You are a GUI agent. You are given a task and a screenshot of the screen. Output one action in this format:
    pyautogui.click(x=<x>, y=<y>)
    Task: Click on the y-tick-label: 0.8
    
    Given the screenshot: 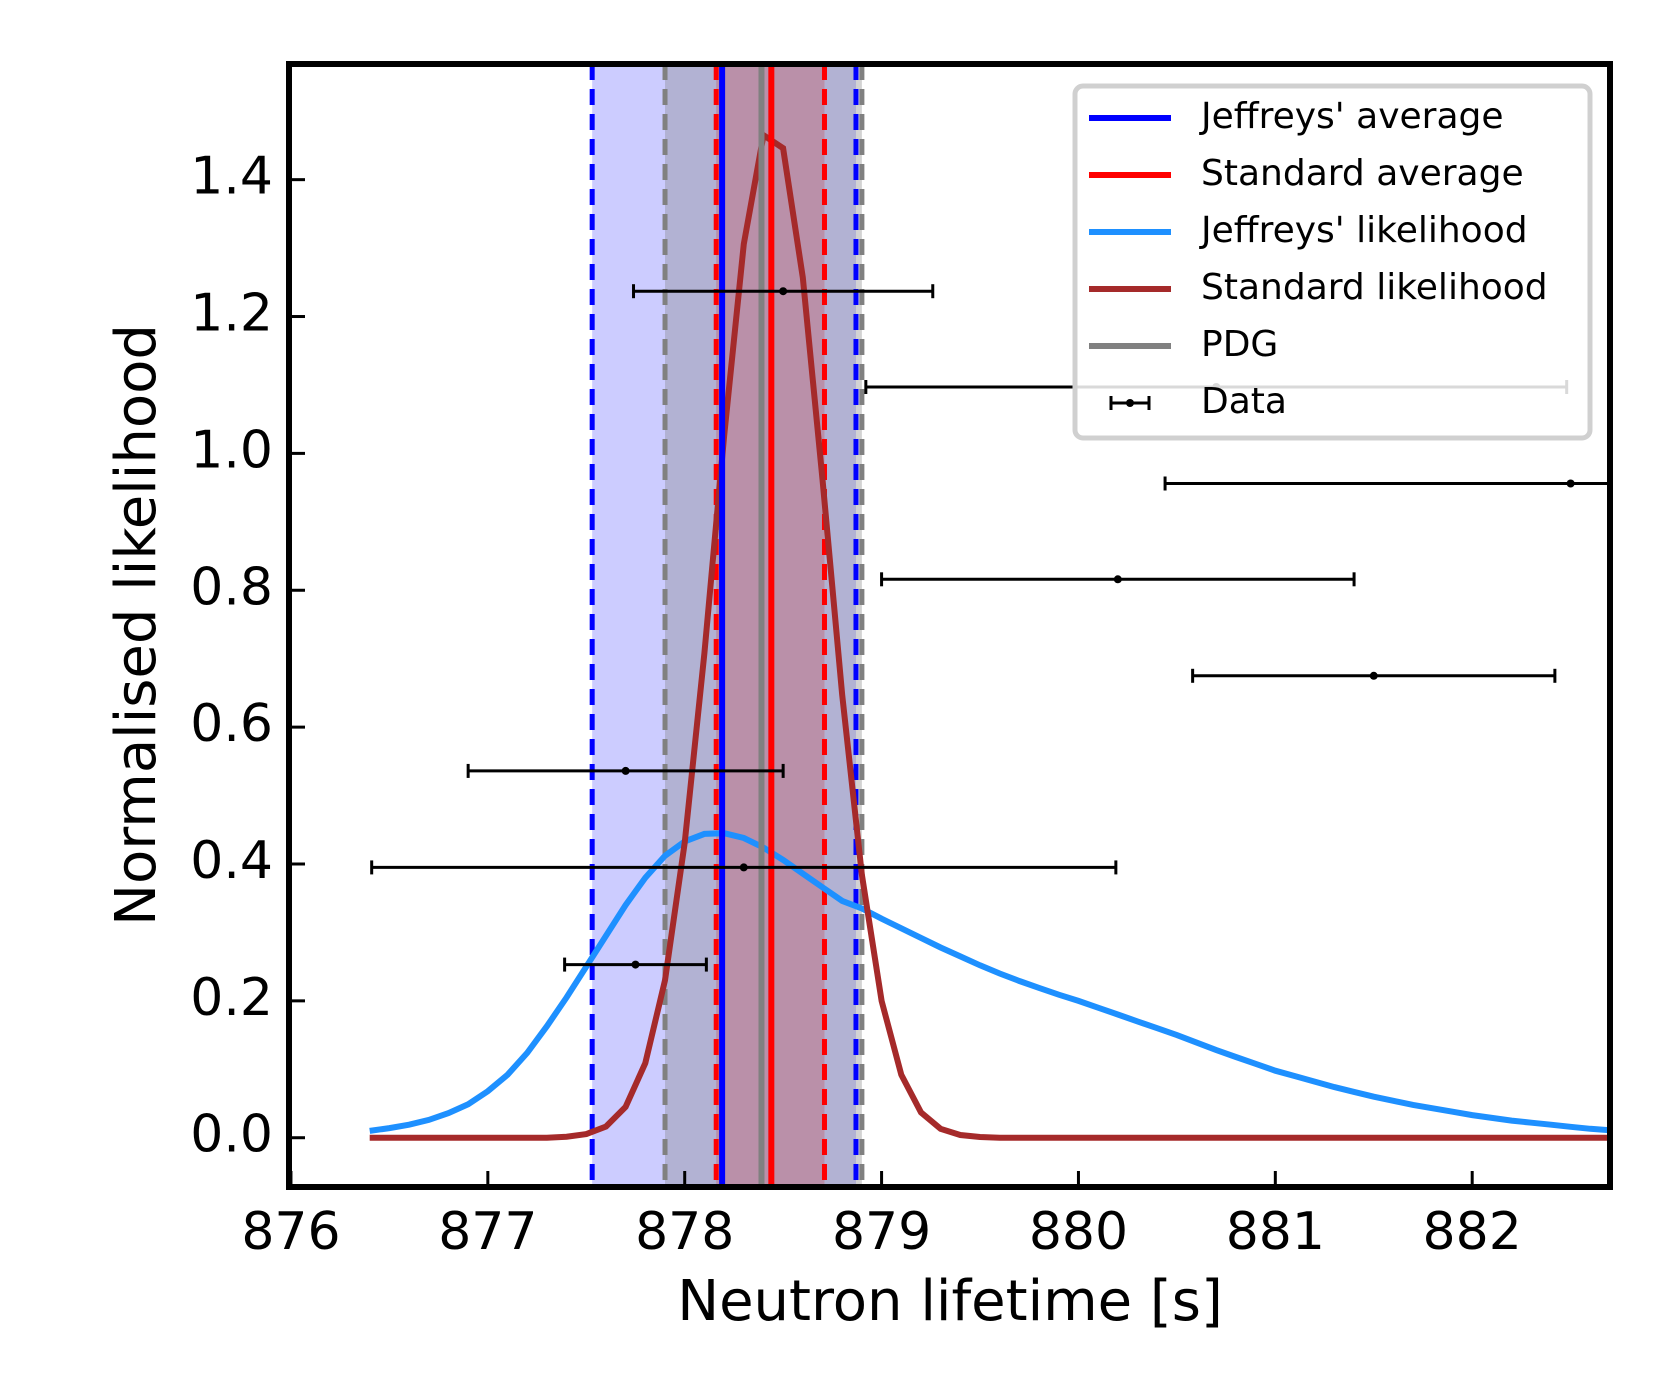 What is the action you would take?
    pyautogui.click(x=231, y=587)
    